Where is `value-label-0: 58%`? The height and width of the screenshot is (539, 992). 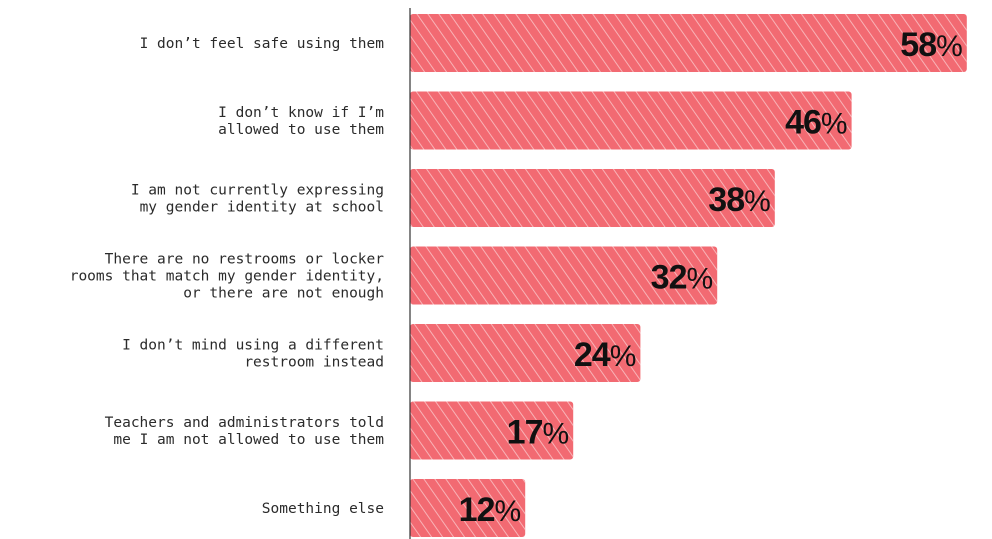 value-label-0: 58% is located at coordinates (931, 45).